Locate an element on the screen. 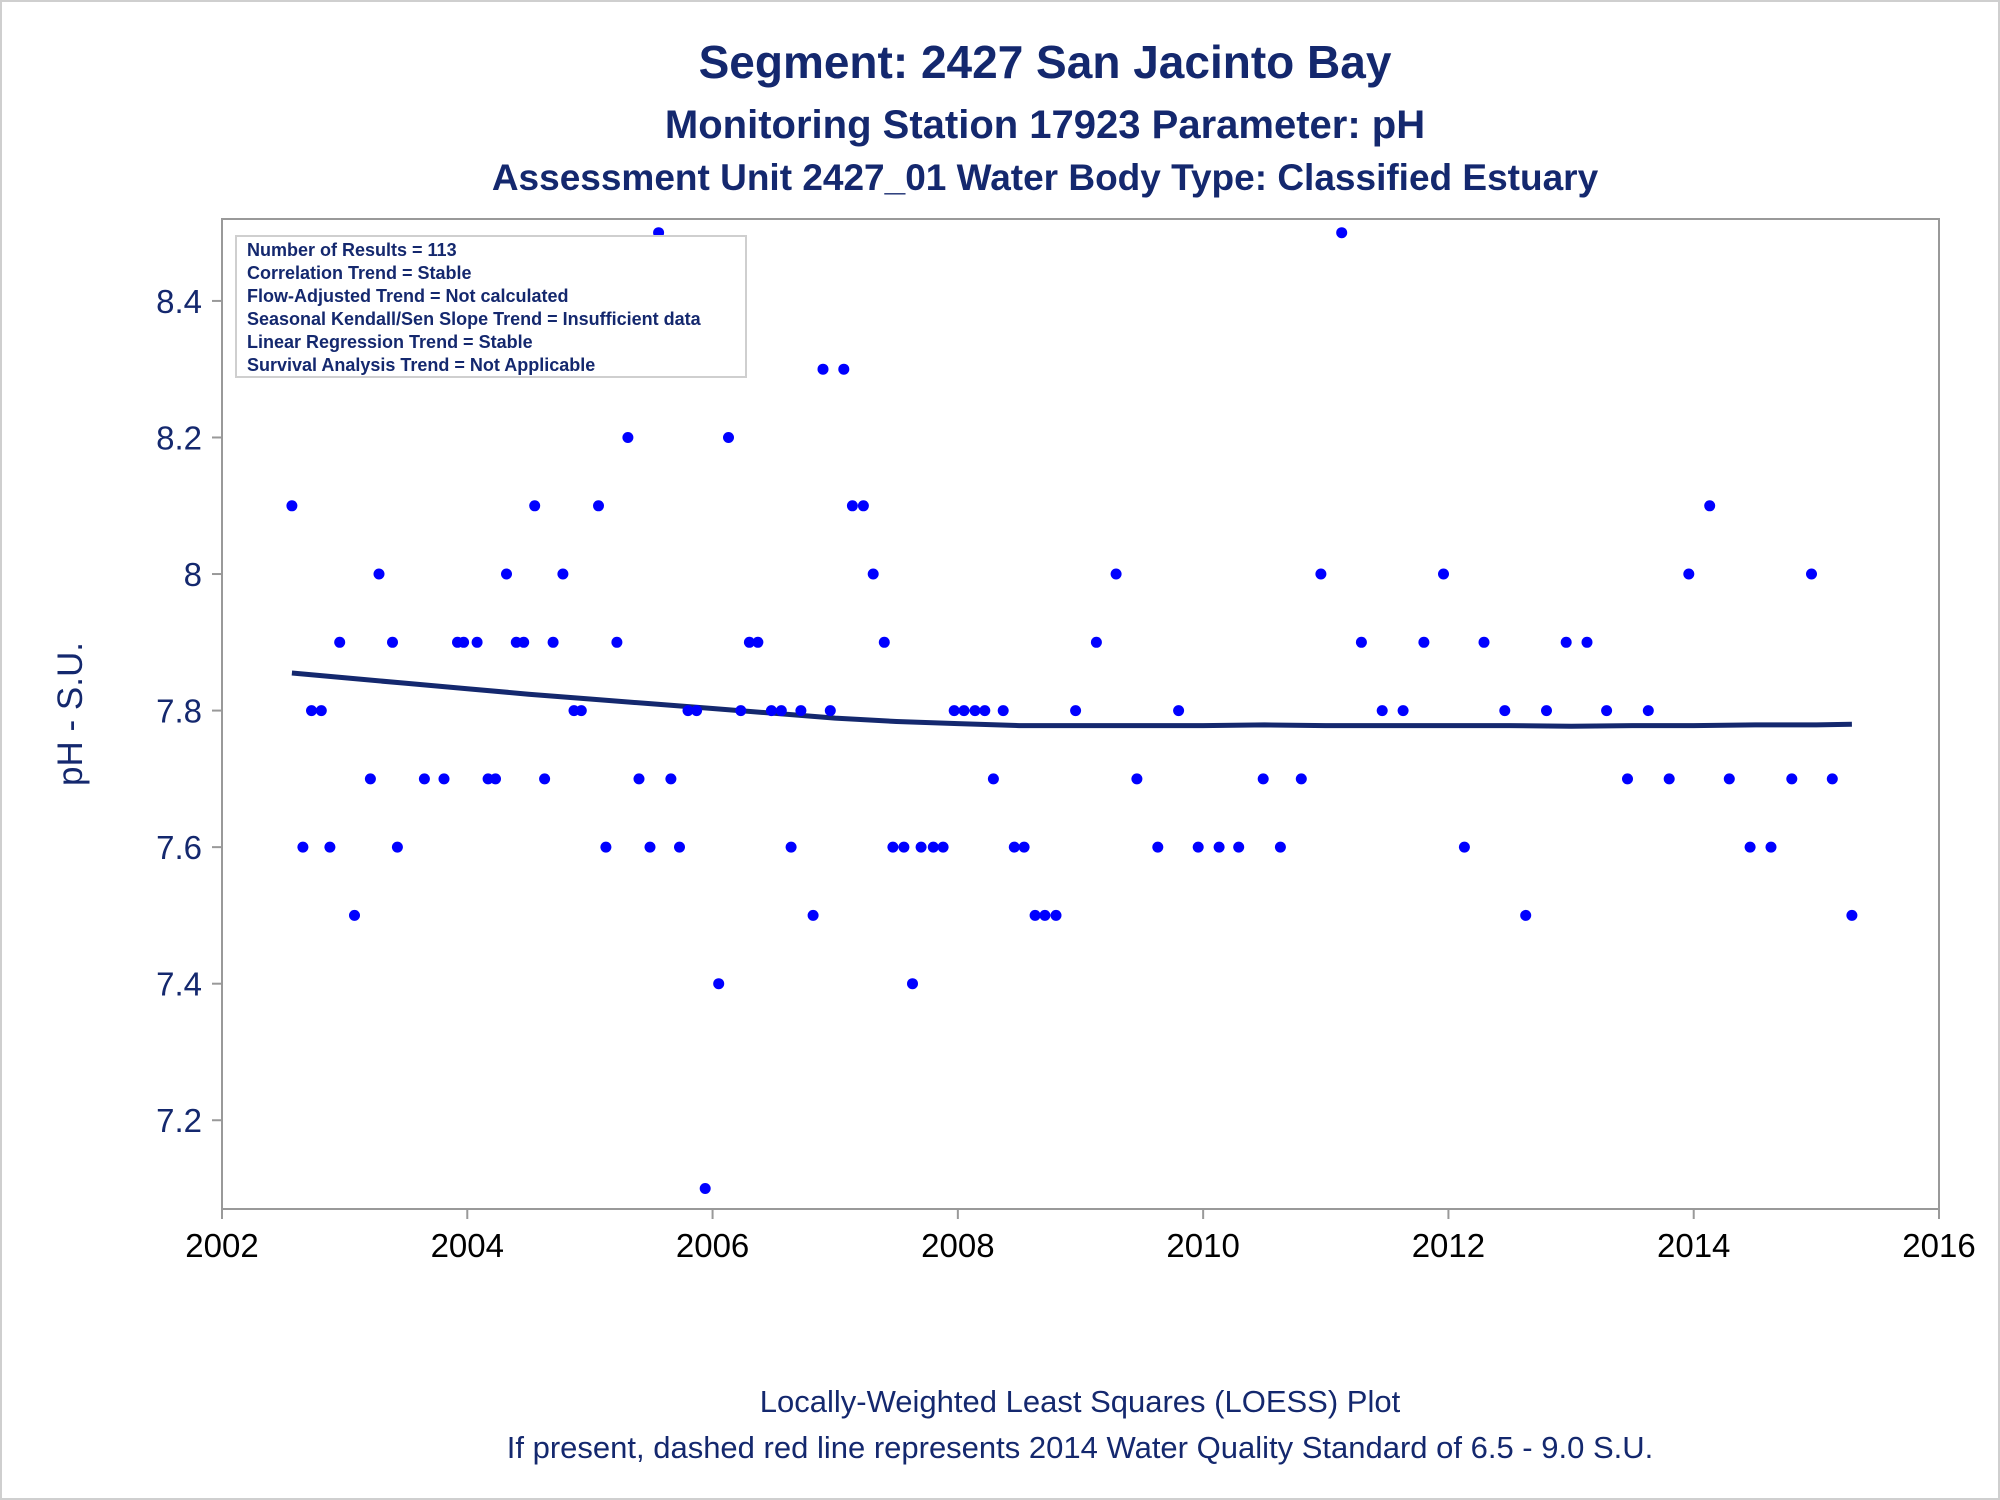 This screenshot has width=2000, height=1500. x-tick-label: 2012 is located at coordinates (1448, 1245).